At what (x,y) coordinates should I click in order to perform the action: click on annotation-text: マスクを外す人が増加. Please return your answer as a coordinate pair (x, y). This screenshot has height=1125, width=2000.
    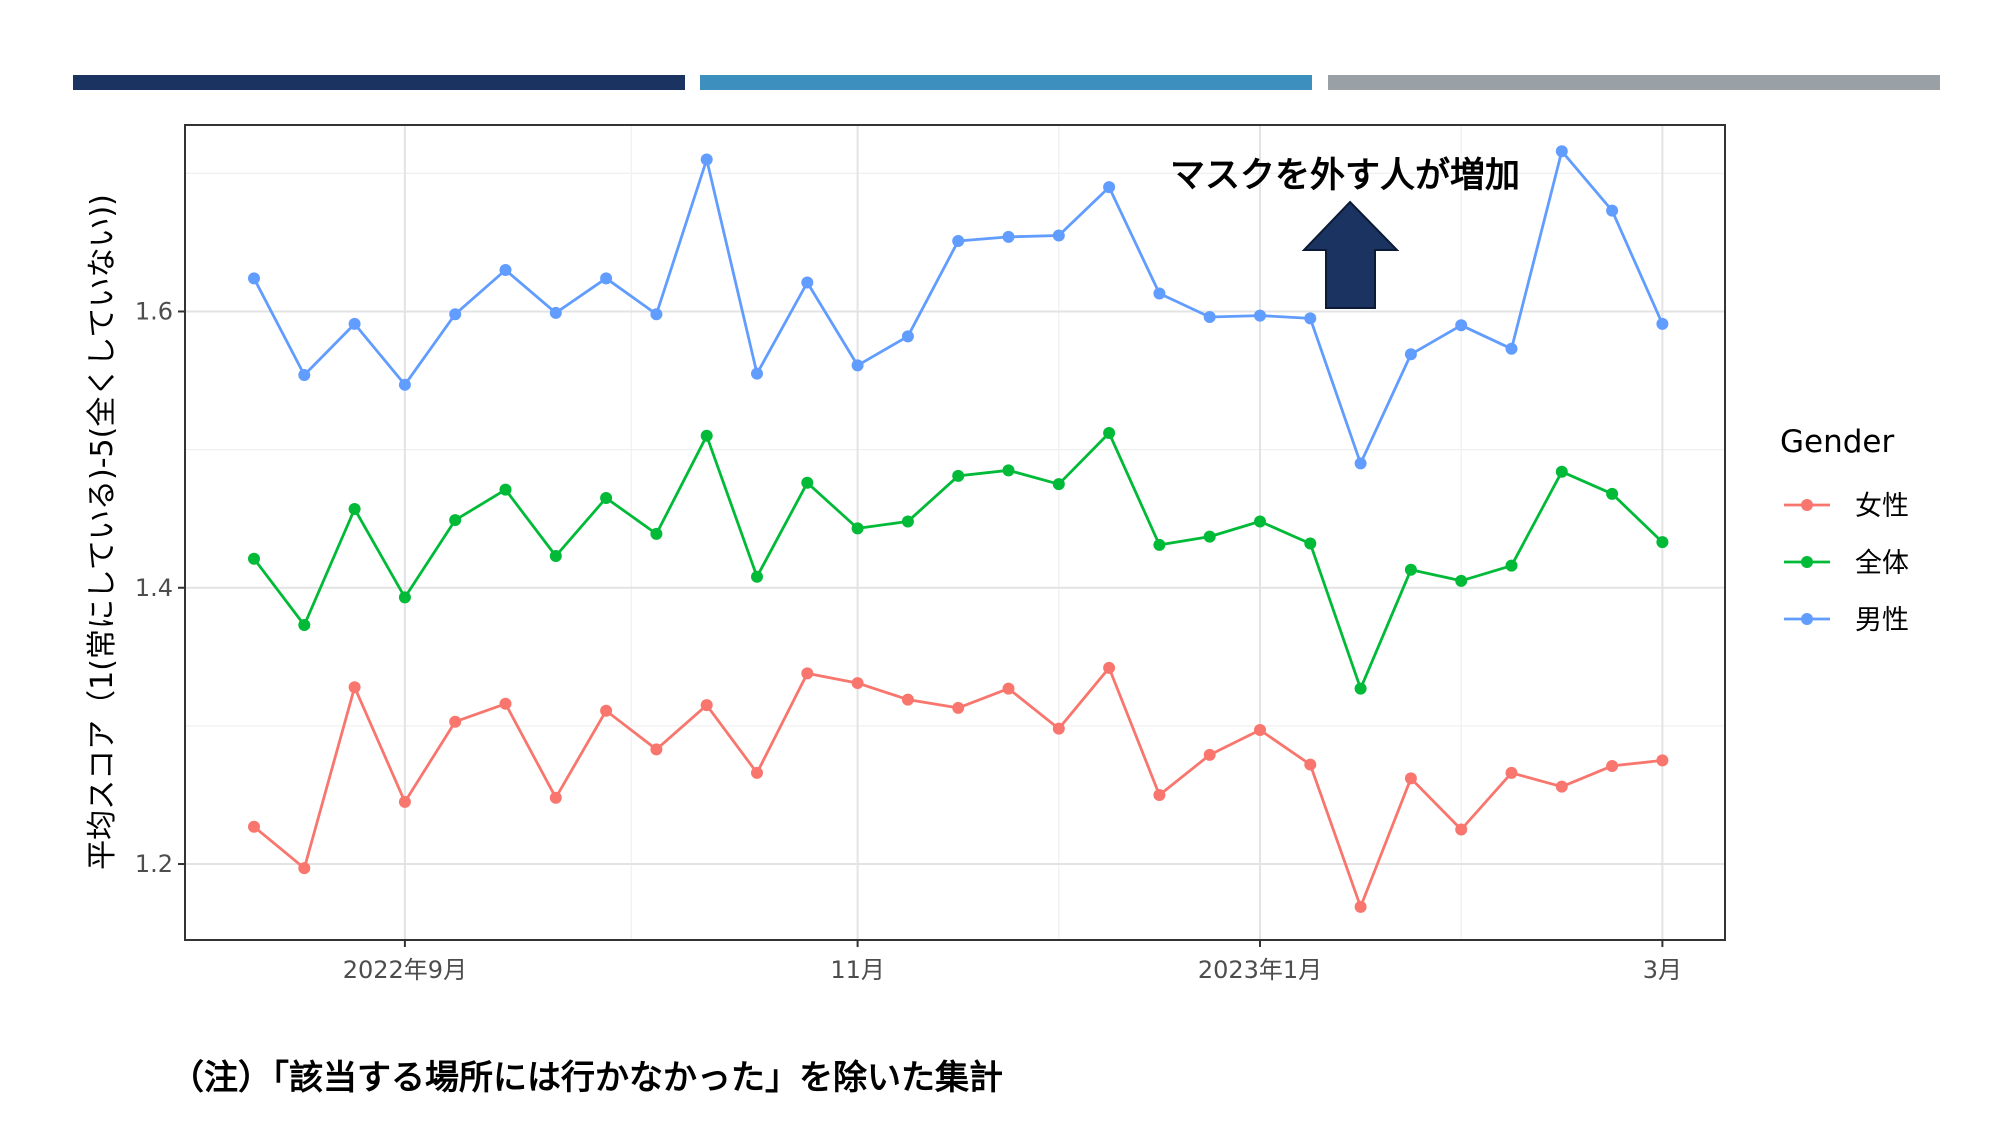
    Looking at the image, I should click on (1345, 176).